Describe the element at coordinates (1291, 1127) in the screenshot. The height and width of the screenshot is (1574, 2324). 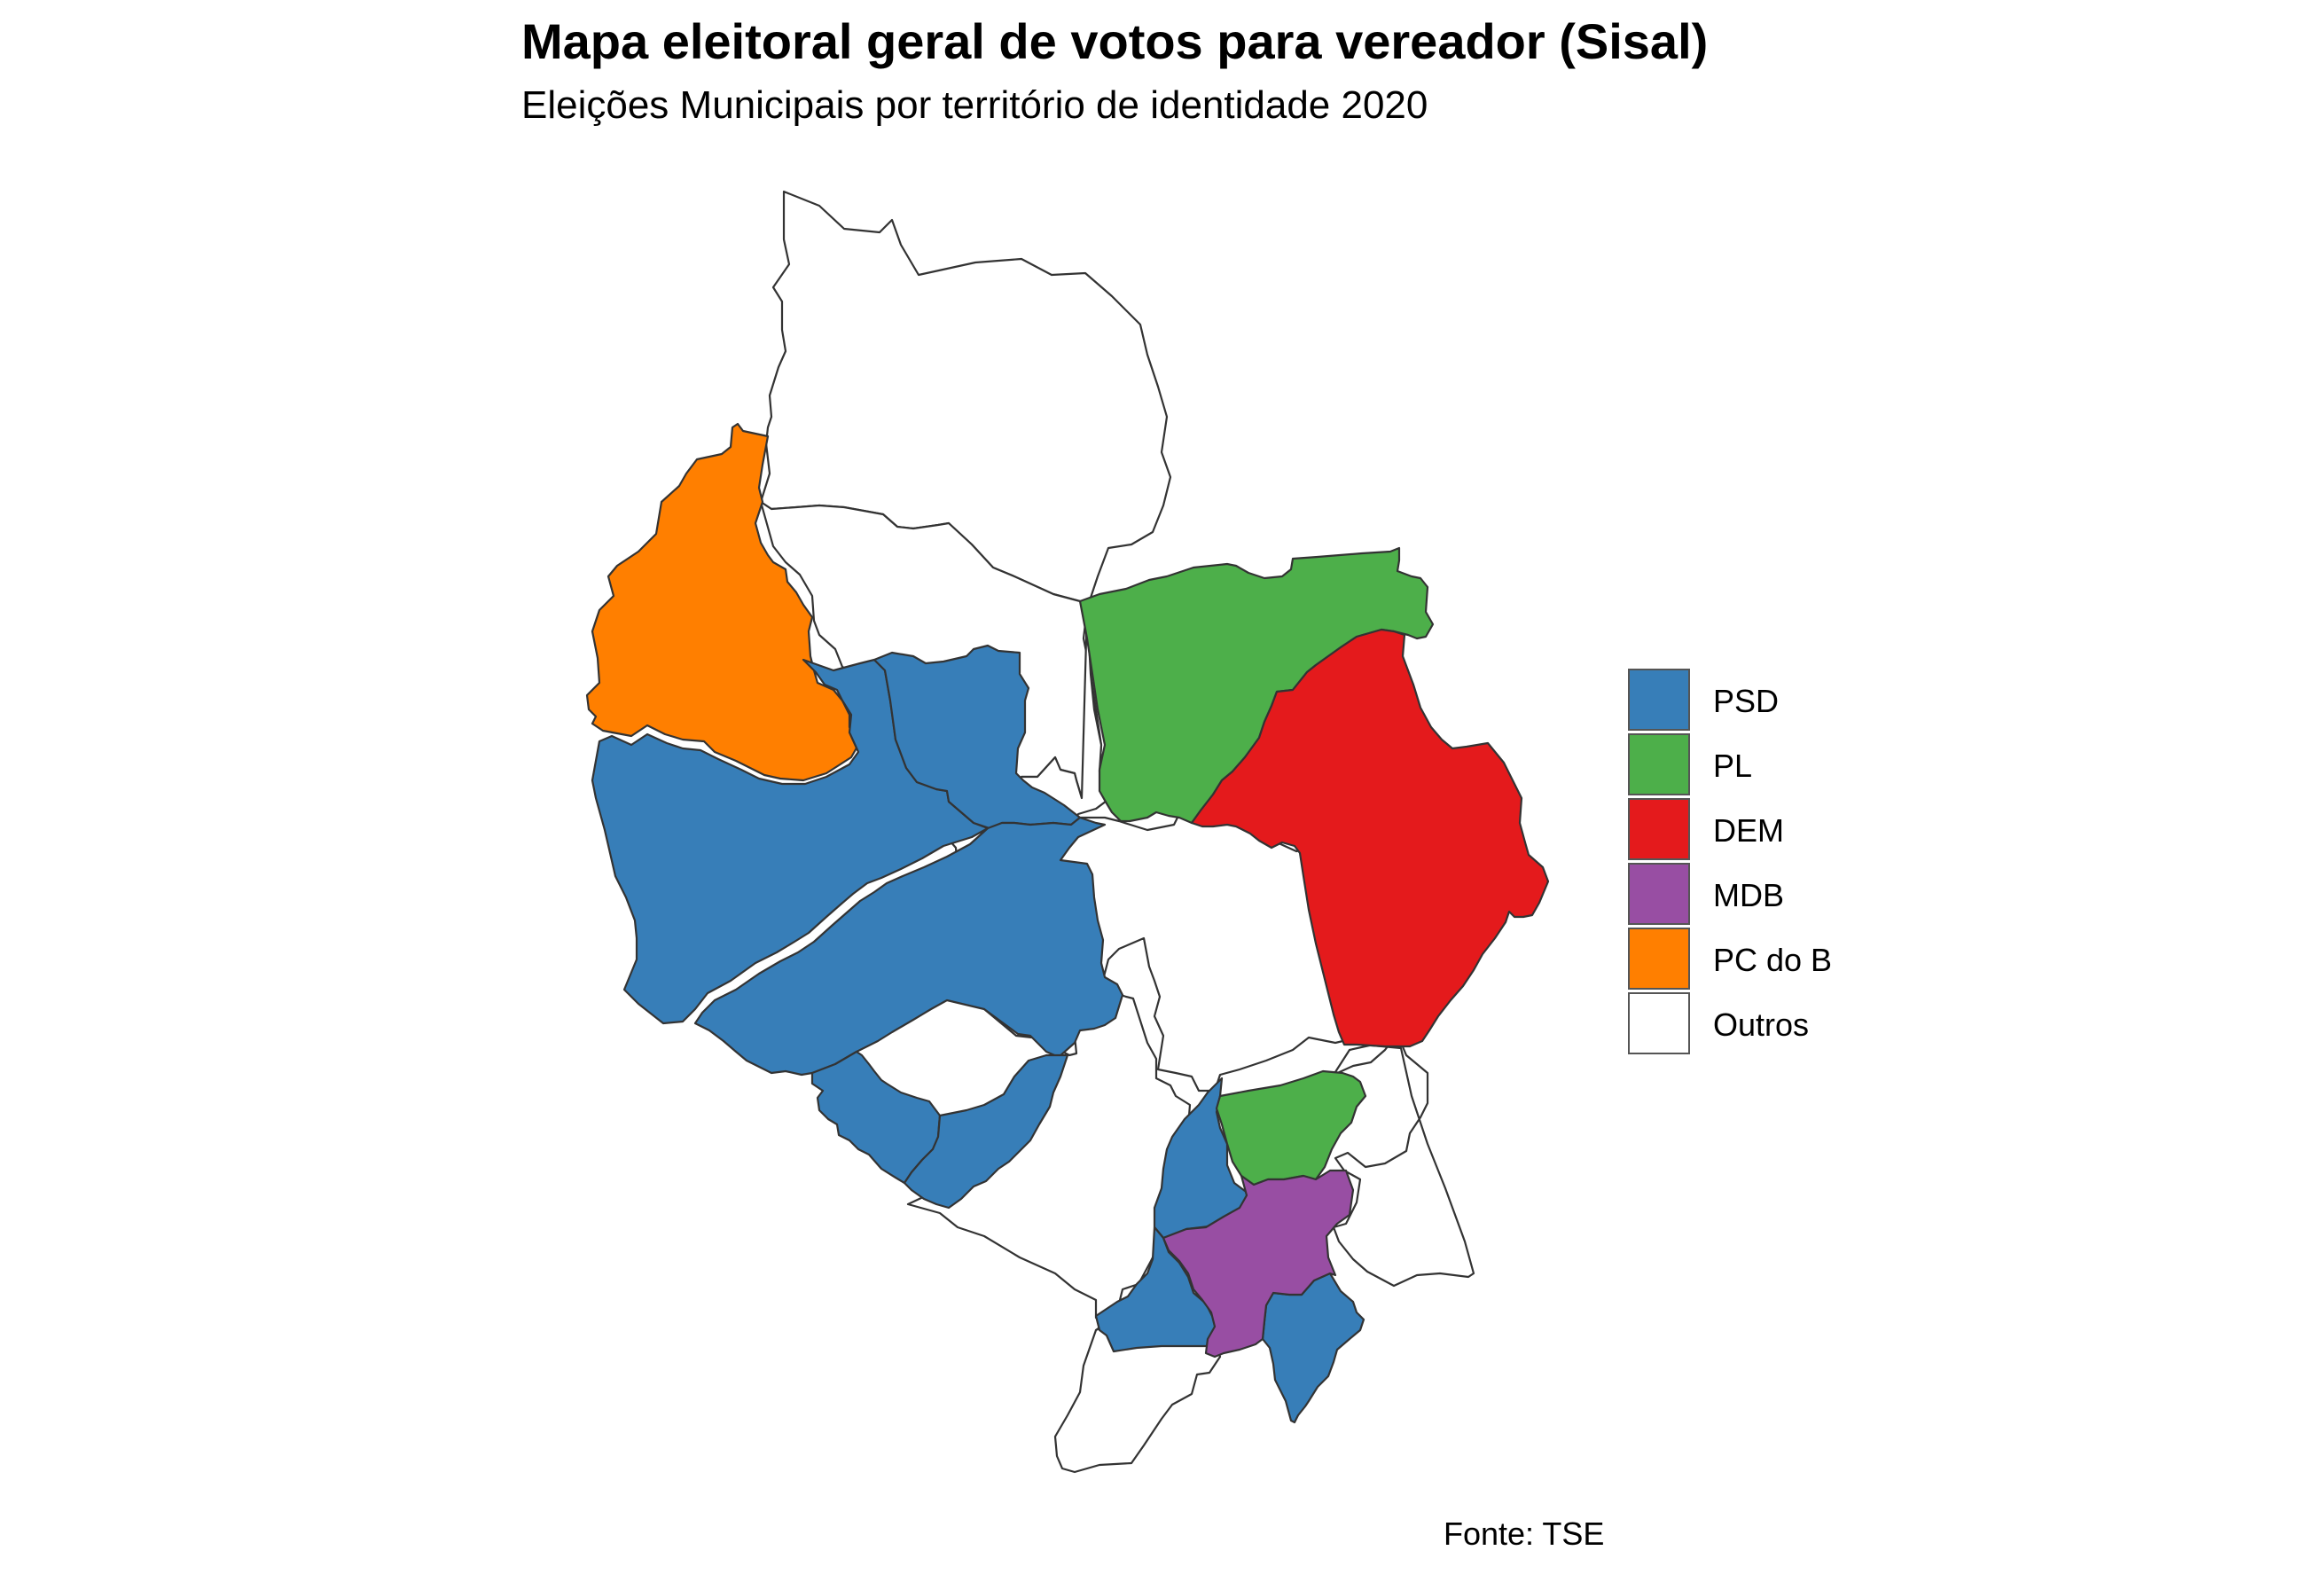
I see `map-region-pl-south` at that location.